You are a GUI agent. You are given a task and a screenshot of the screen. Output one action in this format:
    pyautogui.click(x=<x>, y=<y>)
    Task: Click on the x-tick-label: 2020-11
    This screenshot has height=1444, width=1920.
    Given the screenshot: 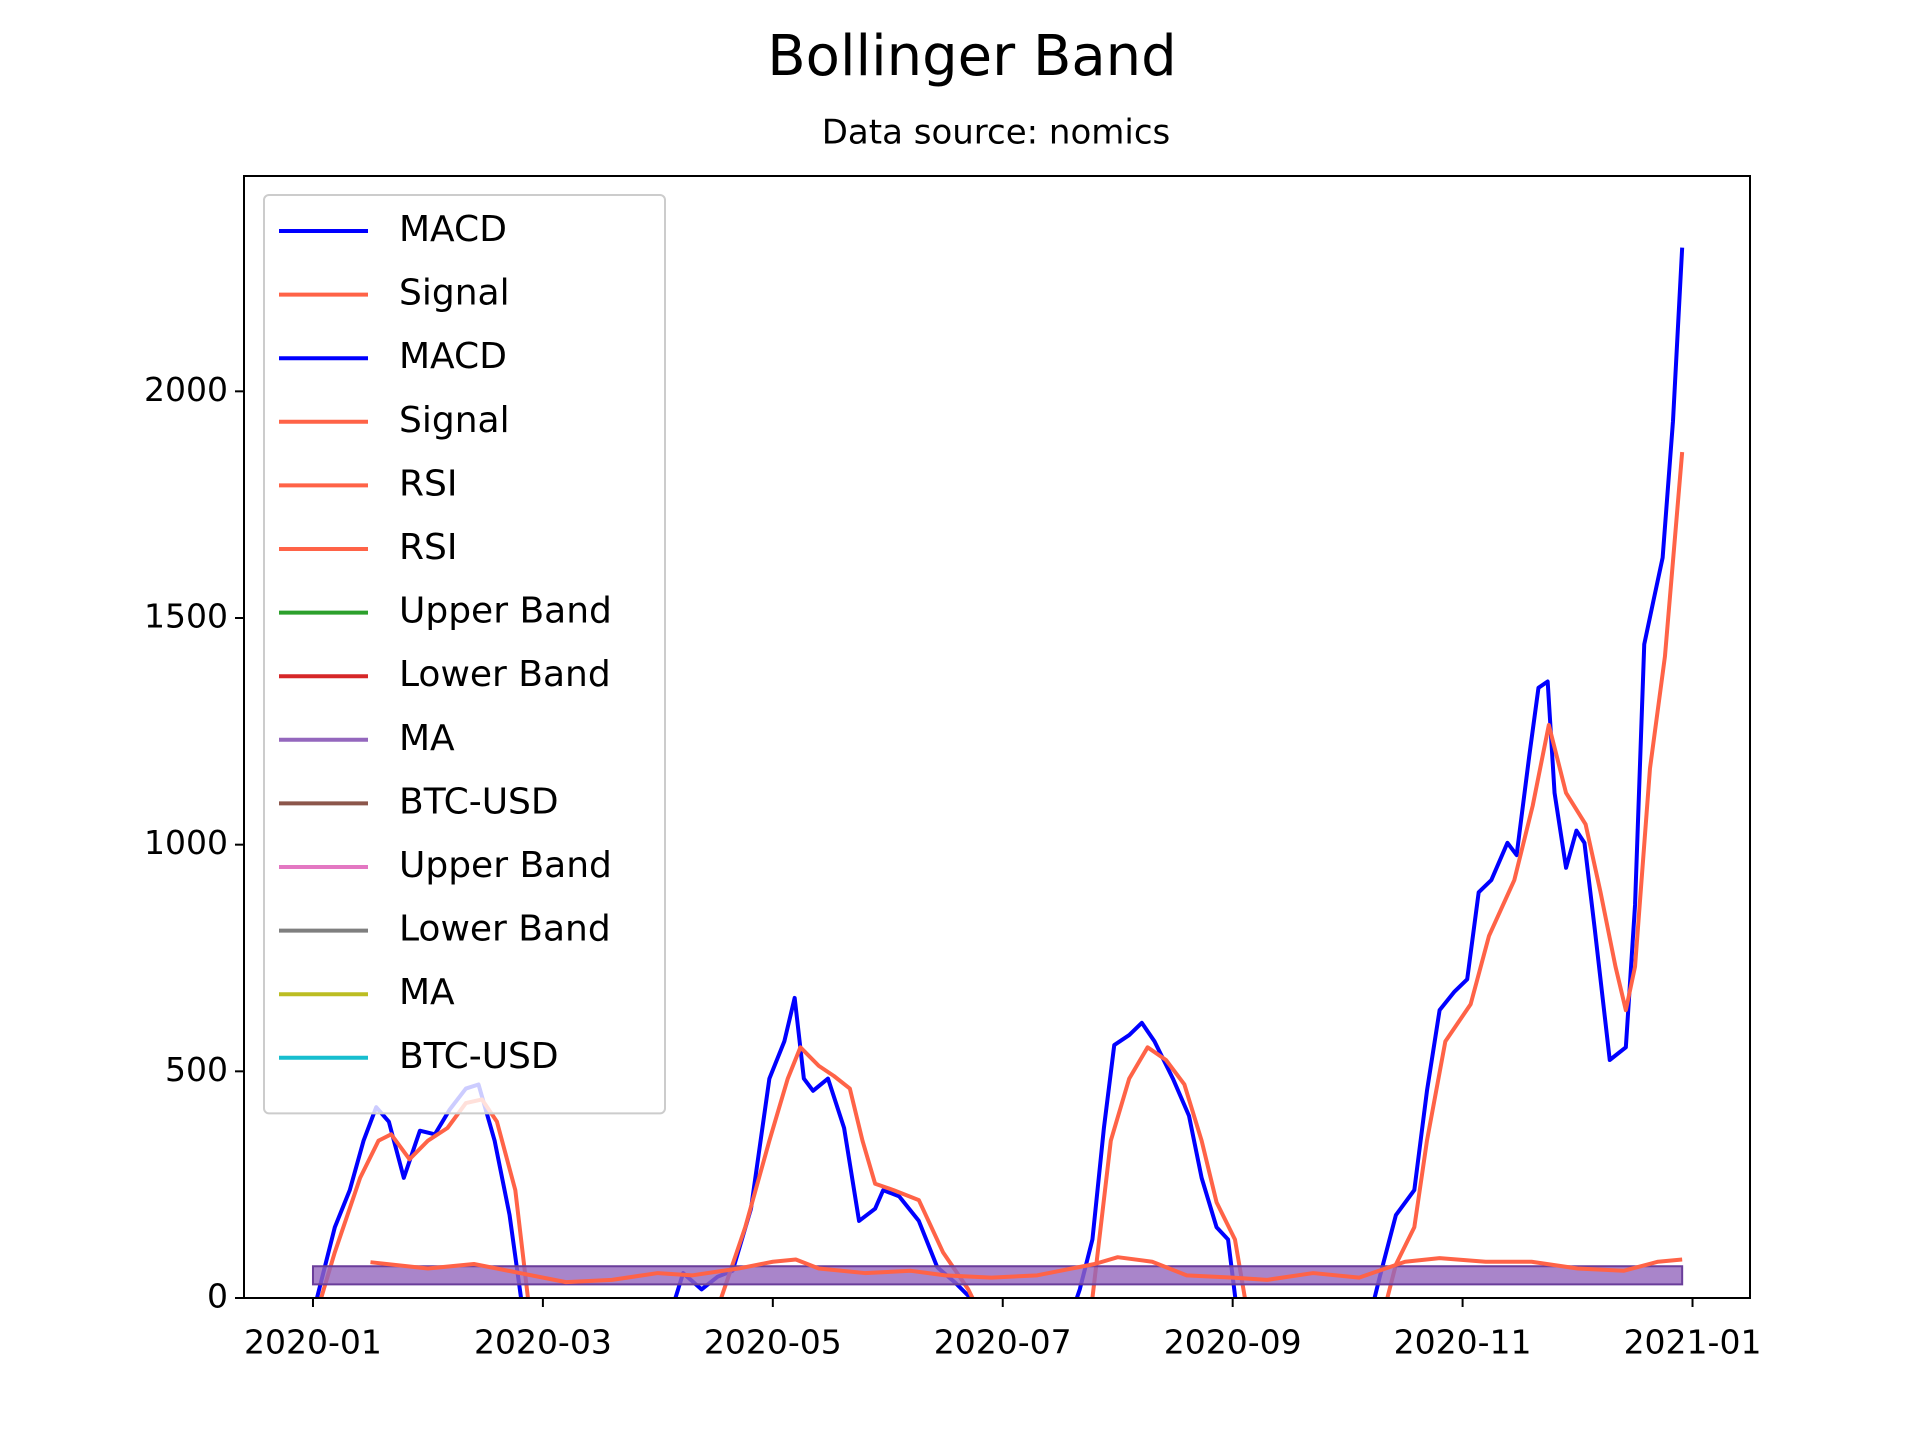 What is the action you would take?
    pyautogui.click(x=1463, y=1342)
    